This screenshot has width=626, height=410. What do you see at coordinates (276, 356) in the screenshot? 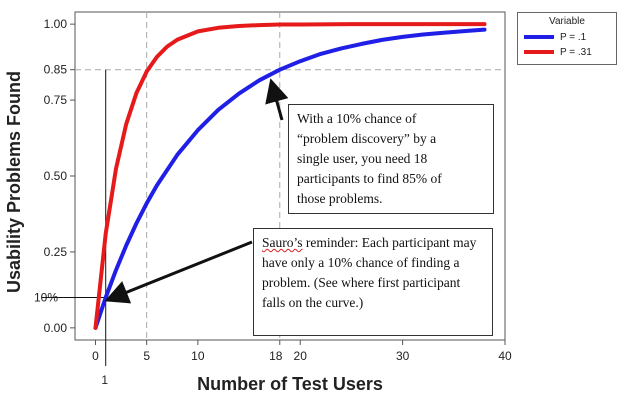
I see `x-tick-label-extra: 18` at bounding box center [276, 356].